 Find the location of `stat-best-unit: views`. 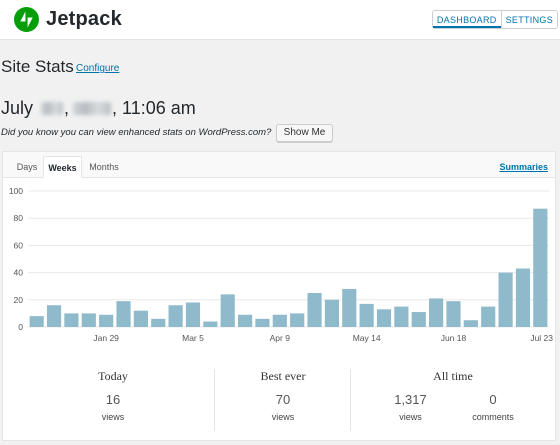

stat-best-unit: views is located at coordinates (283, 417).